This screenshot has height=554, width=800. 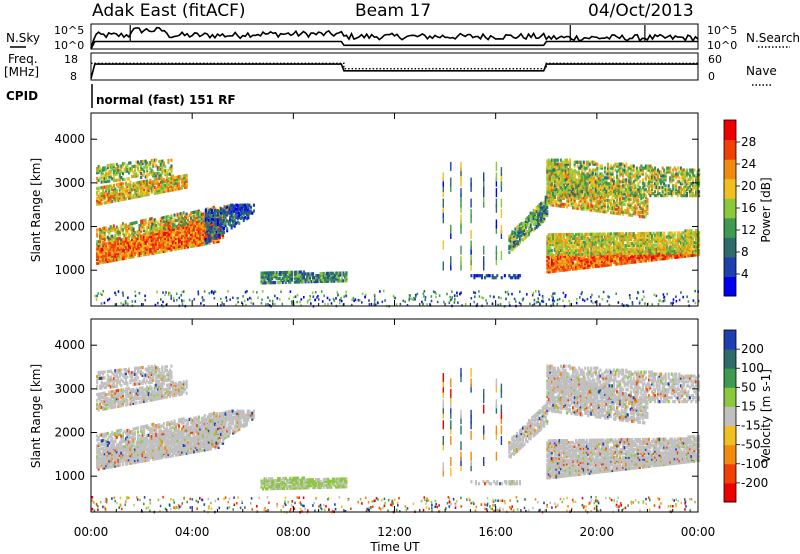 What do you see at coordinates (216, 219) in the screenshot?
I see `power-cell-2051` at bounding box center [216, 219].